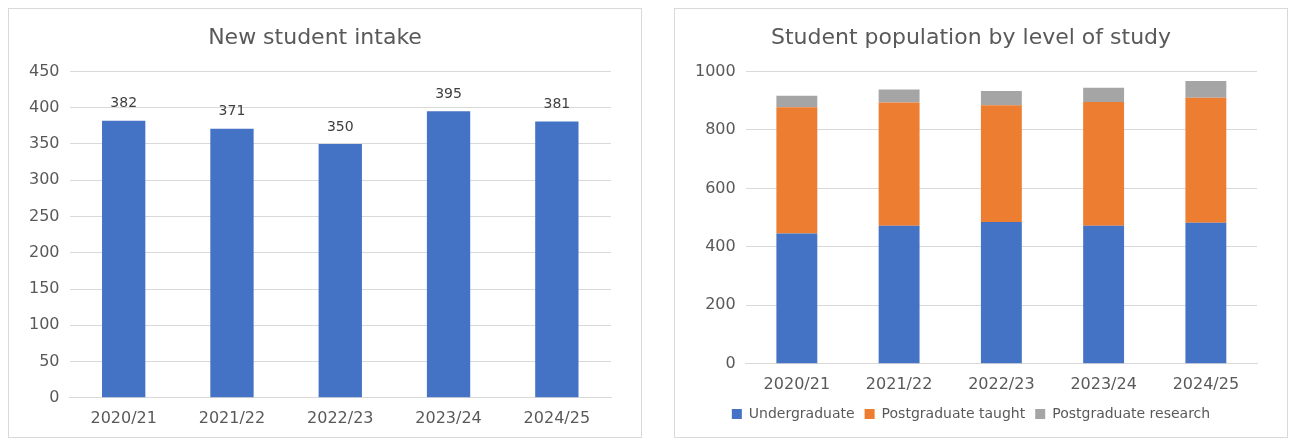 This screenshot has width=1295, height=441. I want to click on y-tick-label: 300, so click(44, 179).